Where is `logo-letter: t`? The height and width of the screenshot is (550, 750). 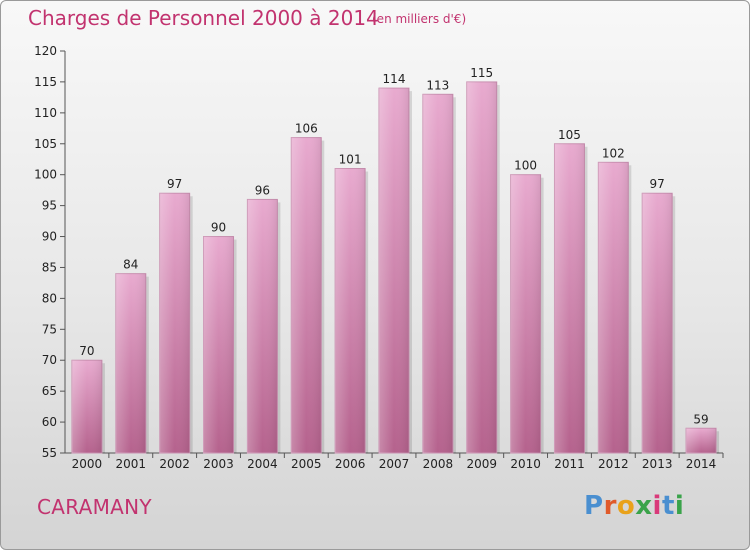
logo-letter: t is located at coordinates (668, 506).